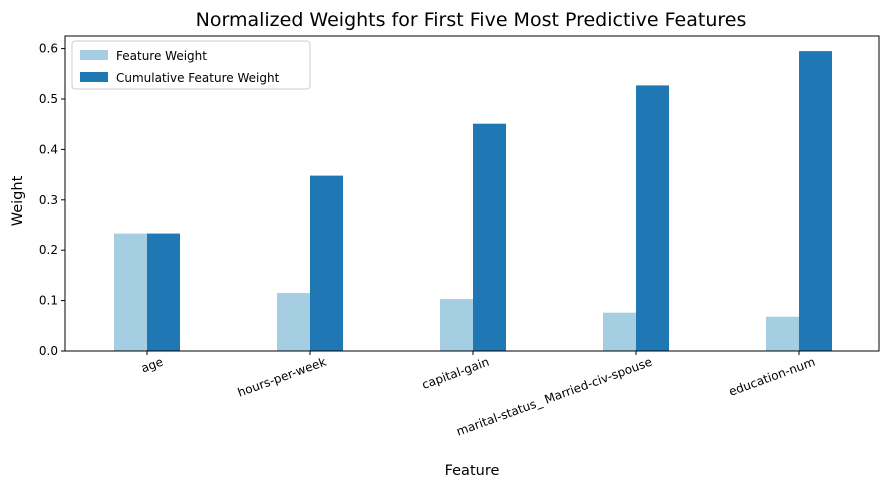 This screenshot has height=490, width=889. Describe the element at coordinates (48, 49) in the screenshot. I see `y-tick-label: 0.6` at that location.